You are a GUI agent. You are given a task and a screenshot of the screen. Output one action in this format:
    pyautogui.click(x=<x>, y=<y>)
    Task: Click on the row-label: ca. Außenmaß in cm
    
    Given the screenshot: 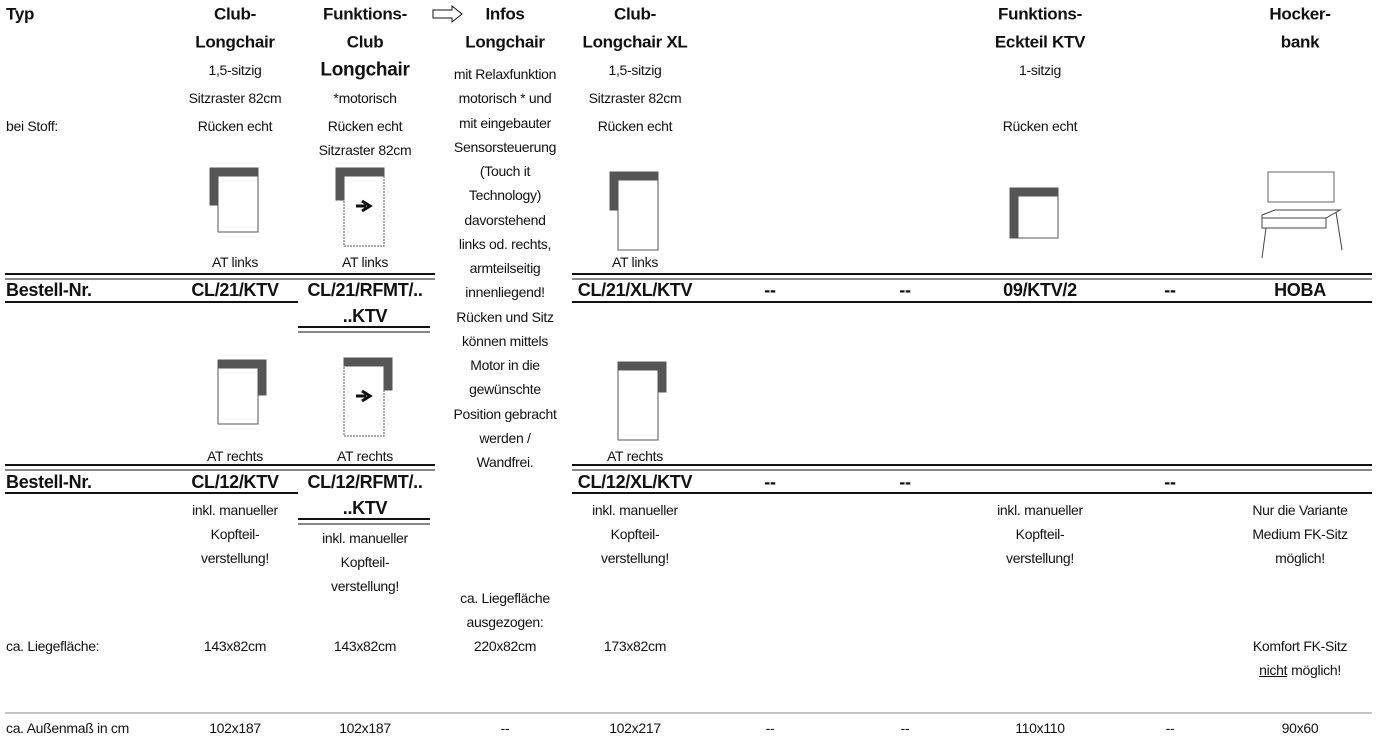 What is the action you would take?
    pyautogui.click(x=67, y=728)
    